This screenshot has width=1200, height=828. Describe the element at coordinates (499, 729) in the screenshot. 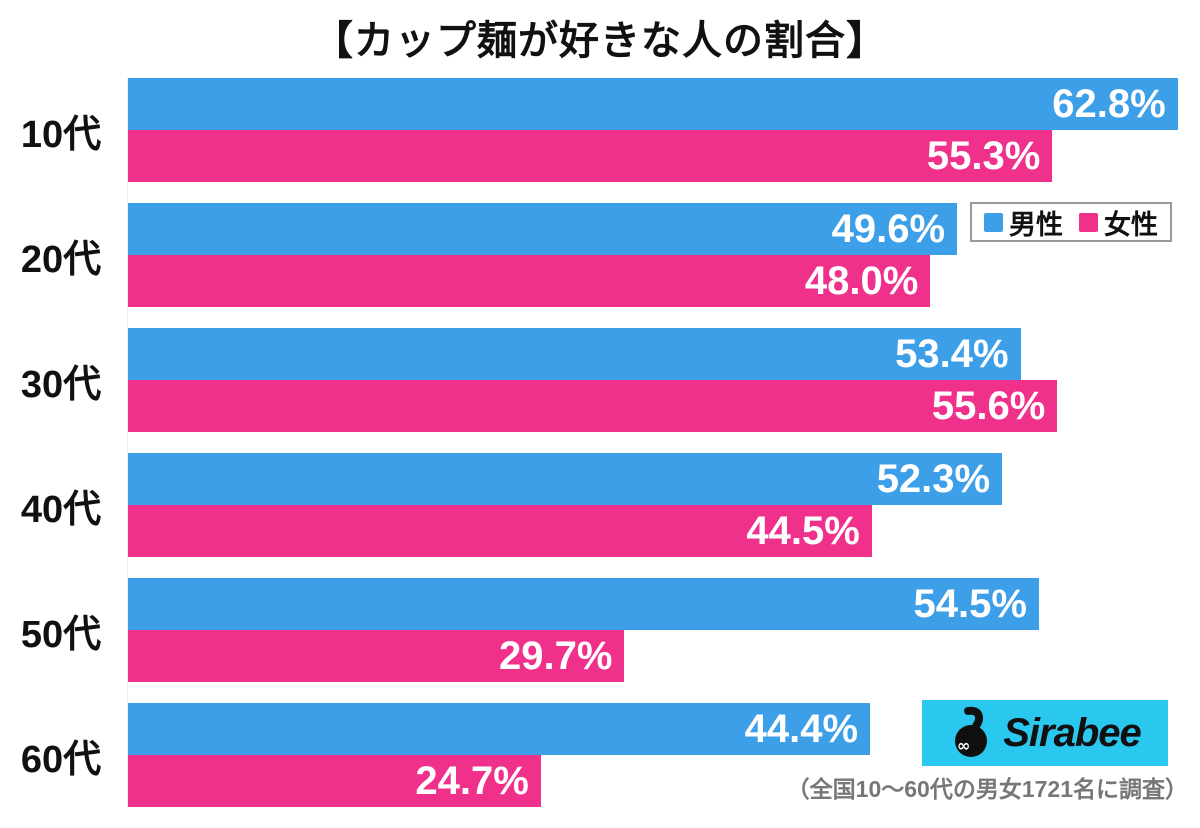

I see `bar-male: 44.4%` at that location.